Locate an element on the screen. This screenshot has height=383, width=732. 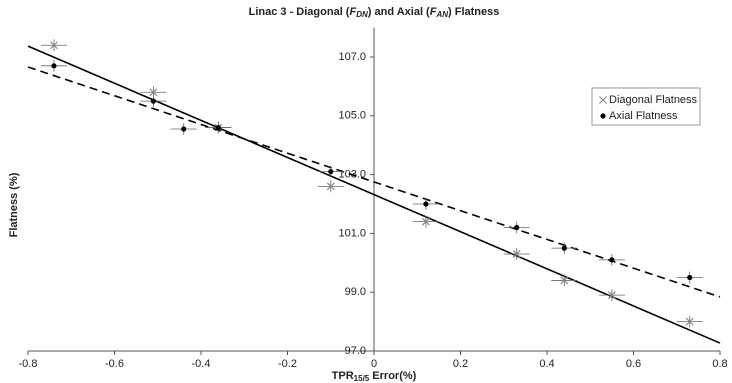
x-tick-label: -0.4 is located at coordinates (201, 364).